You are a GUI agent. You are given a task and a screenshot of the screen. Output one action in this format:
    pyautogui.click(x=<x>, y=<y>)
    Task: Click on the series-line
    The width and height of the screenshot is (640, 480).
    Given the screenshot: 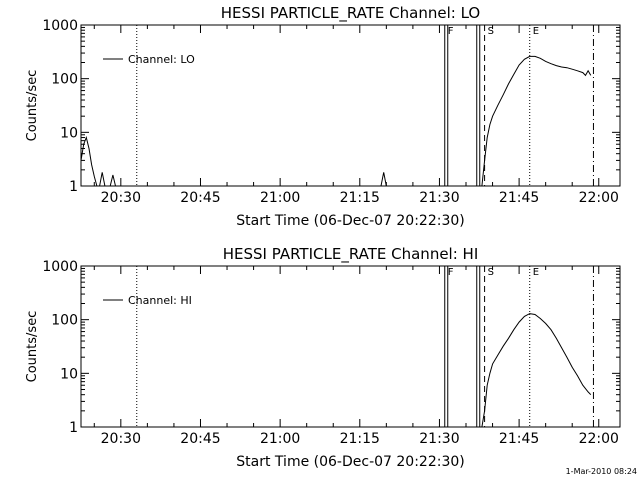 What is the action you would take?
    pyautogui.click(x=536, y=370)
    